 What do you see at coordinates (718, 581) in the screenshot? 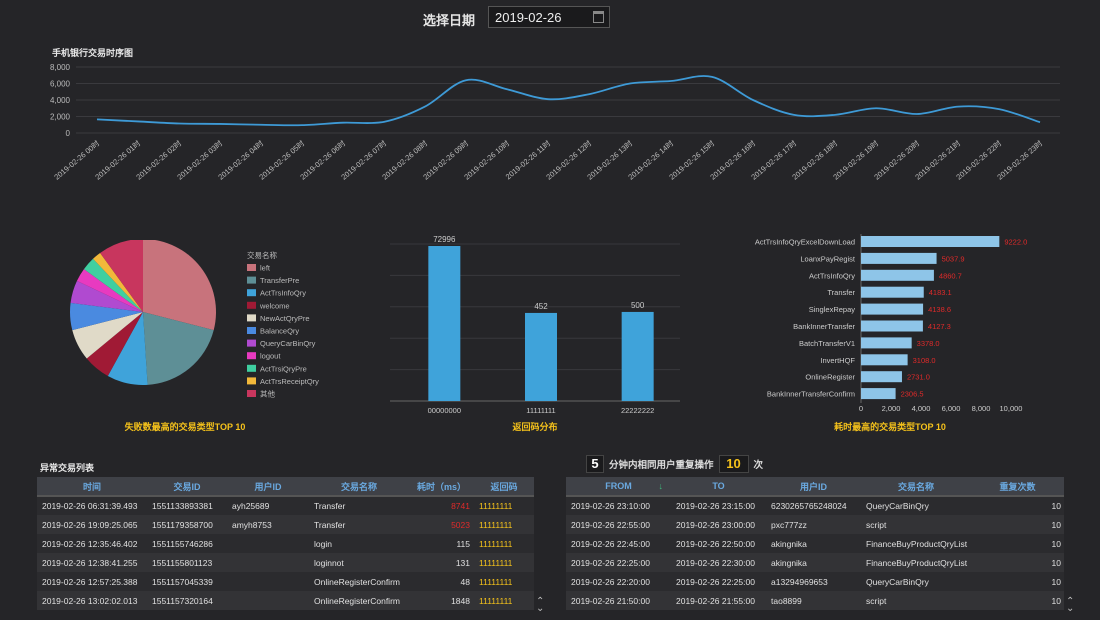
I see `to-cell: 2019-02-26 22:25:00` at bounding box center [718, 581].